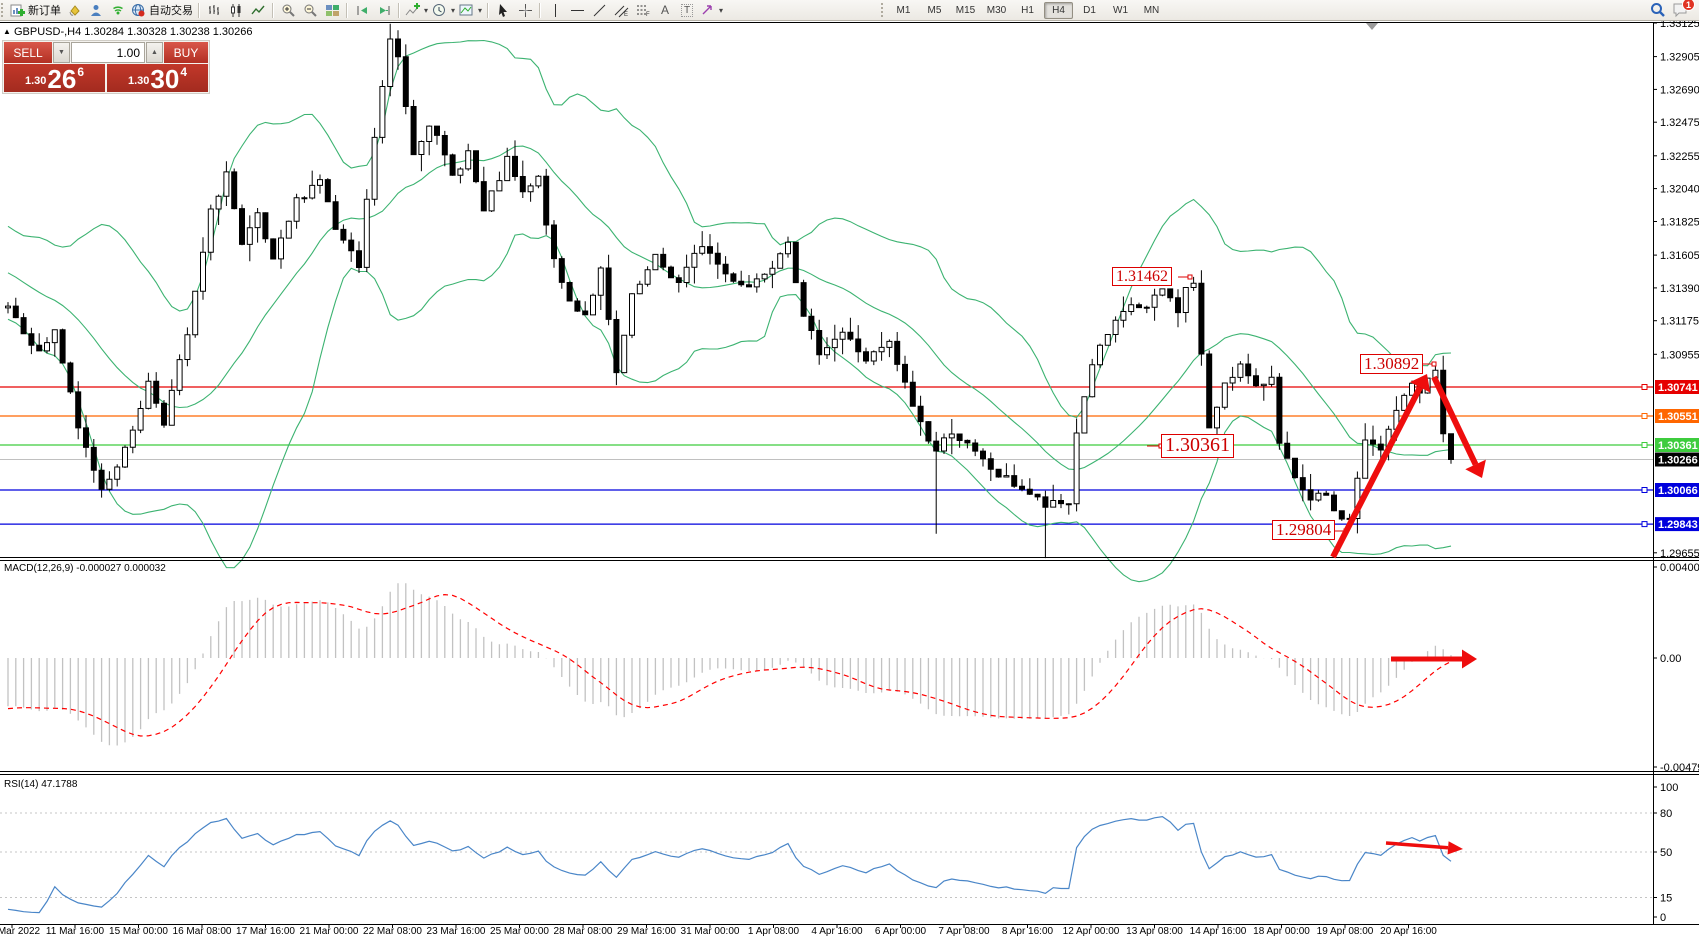 Image resolution: width=1699 pixels, height=936 pixels. I want to click on sell-price-prefix: 1.30, so click(35, 81).